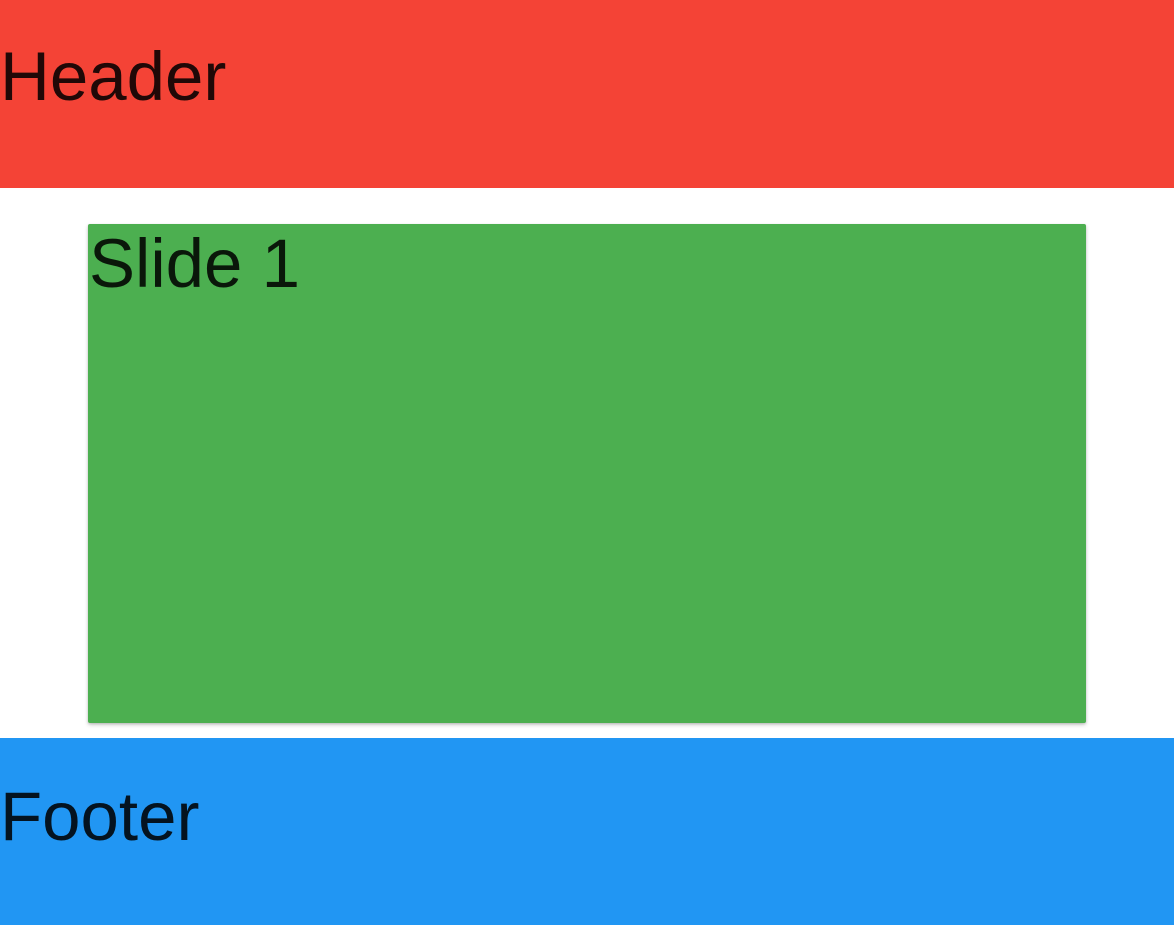 This screenshot has height=925, width=1174. I want to click on slide-label: Slide 1, so click(194, 263).